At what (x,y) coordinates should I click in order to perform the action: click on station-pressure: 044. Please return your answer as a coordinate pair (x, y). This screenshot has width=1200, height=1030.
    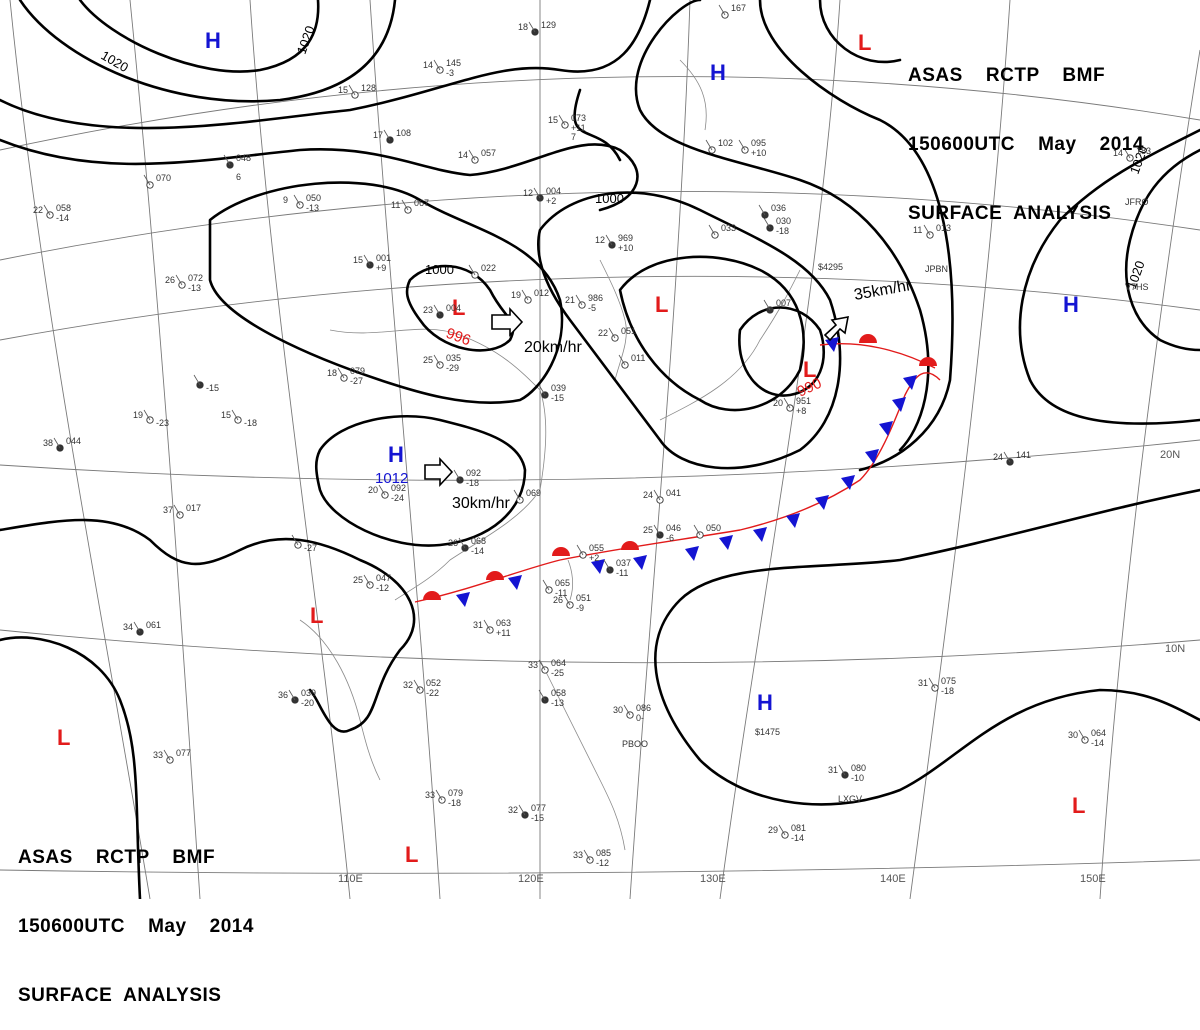
    Looking at the image, I should click on (73, 441).